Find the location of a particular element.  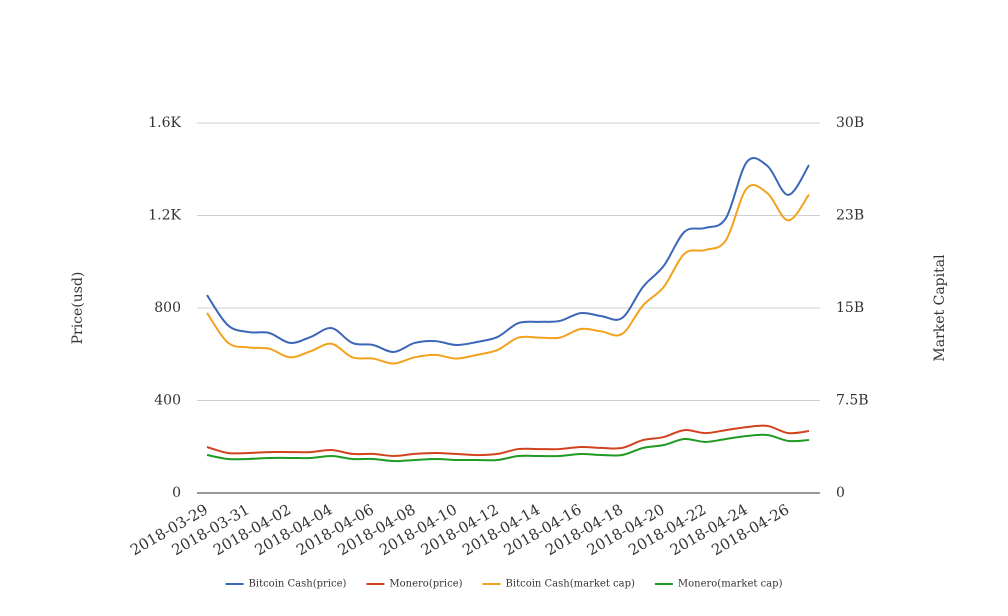

legend-label: Bitcoin Cash(price) is located at coordinates (298, 584).